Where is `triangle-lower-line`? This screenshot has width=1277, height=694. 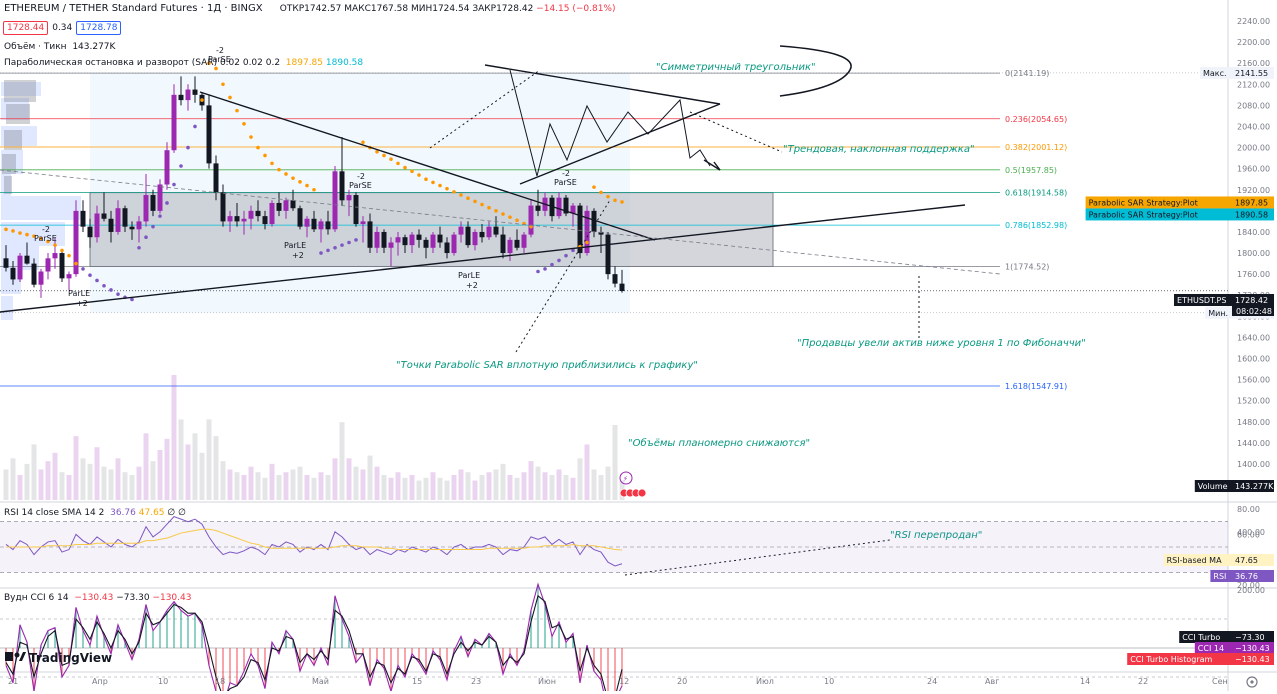 triangle-lower-line is located at coordinates (483, 258).